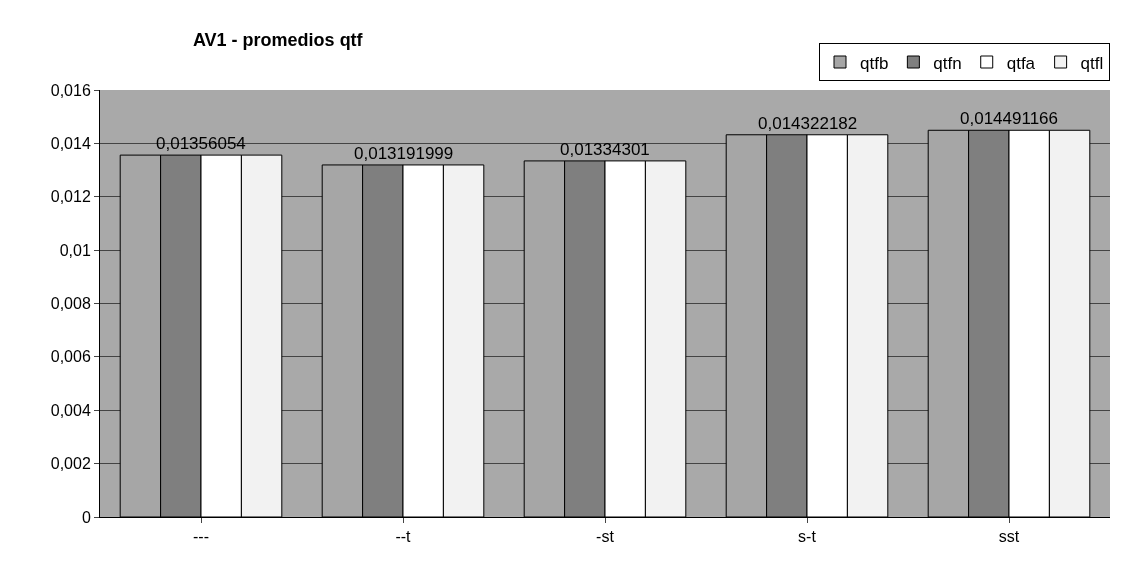 The image size is (1135, 567). Describe the element at coordinates (1009, 118) in the screenshot. I see `annotation: 0,014491166` at that location.